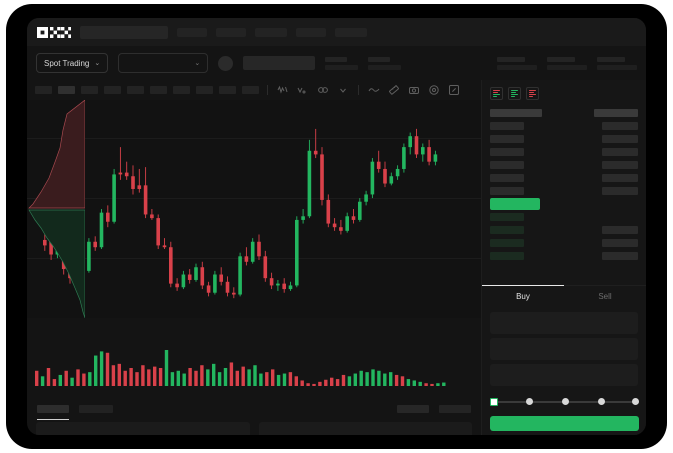 Image resolution: width=673 pixels, height=453 pixels. What do you see at coordinates (567, 63) in the screenshot?
I see `stat-low-24h` at bounding box center [567, 63].